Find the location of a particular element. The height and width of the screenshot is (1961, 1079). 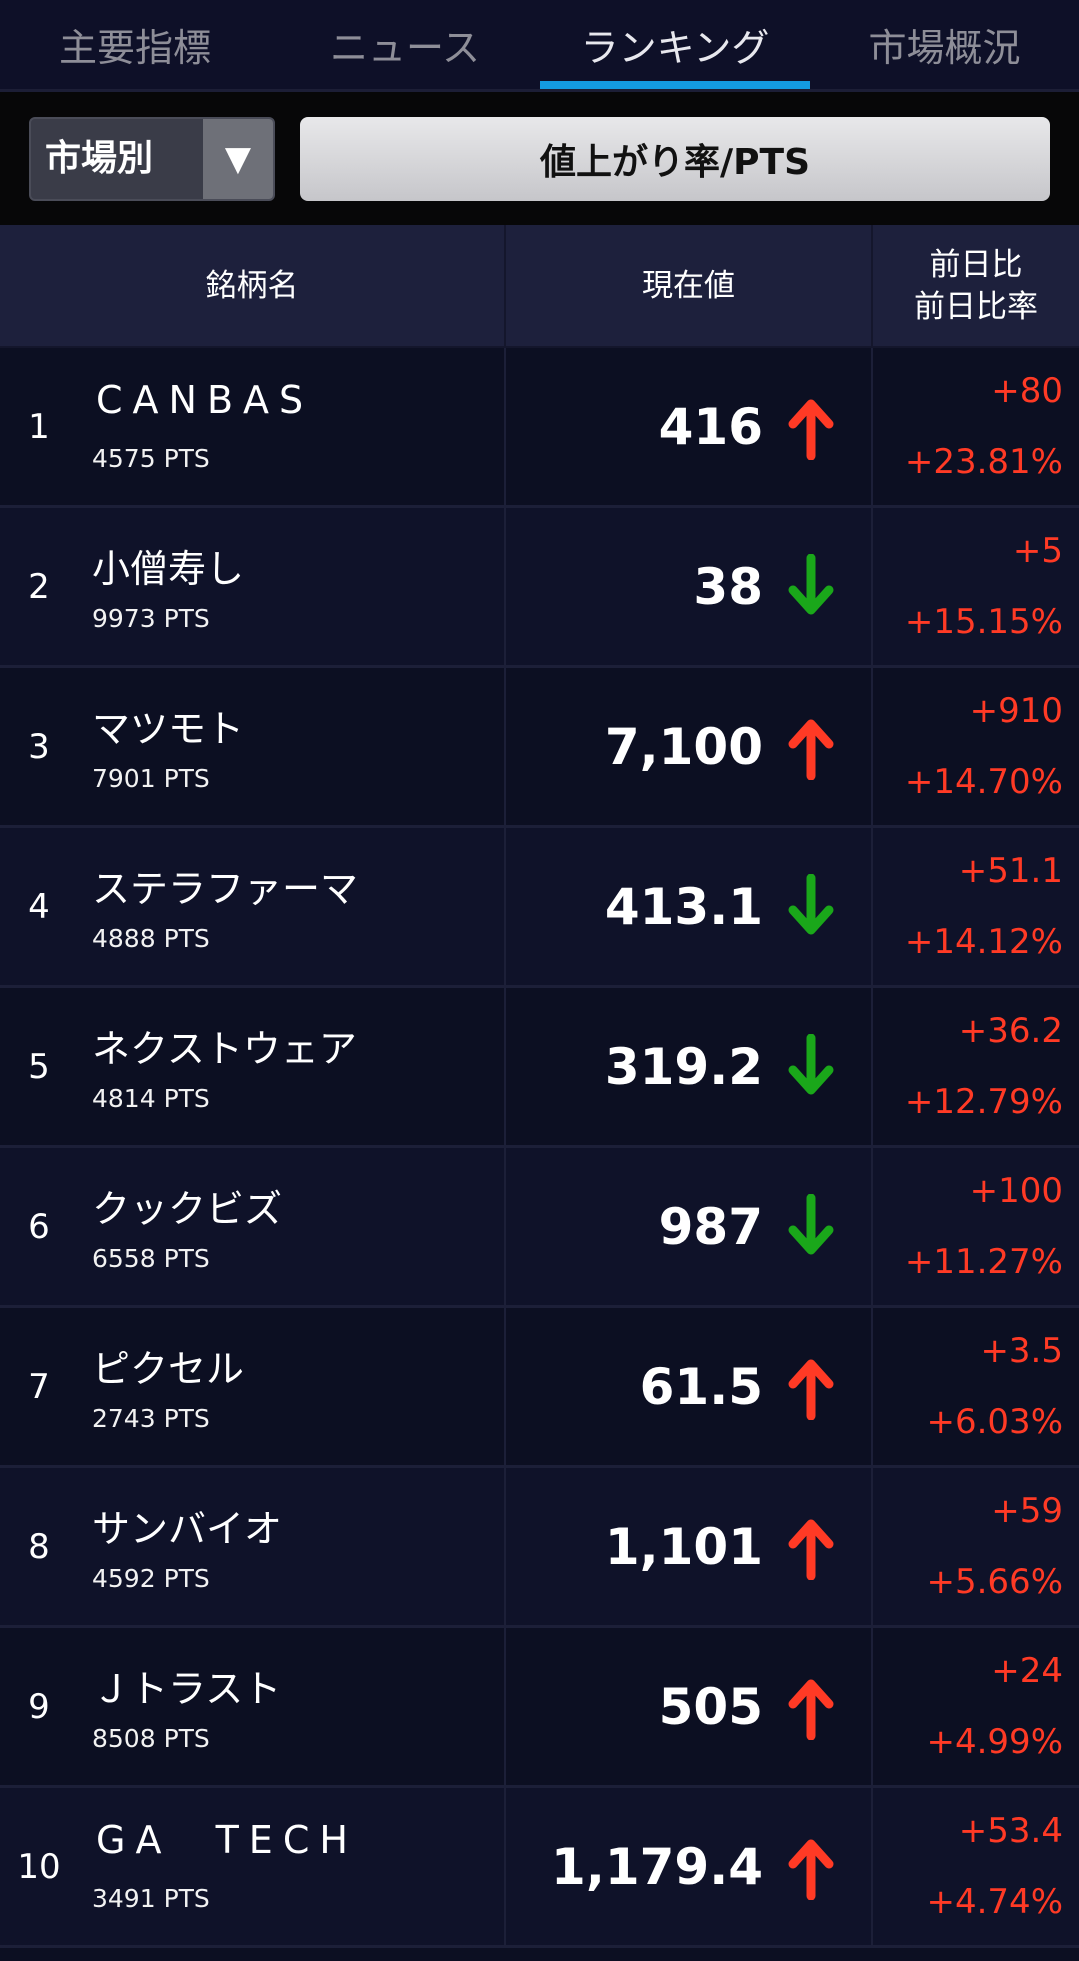

change-percent: +4.74% is located at coordinates (995, 1901).